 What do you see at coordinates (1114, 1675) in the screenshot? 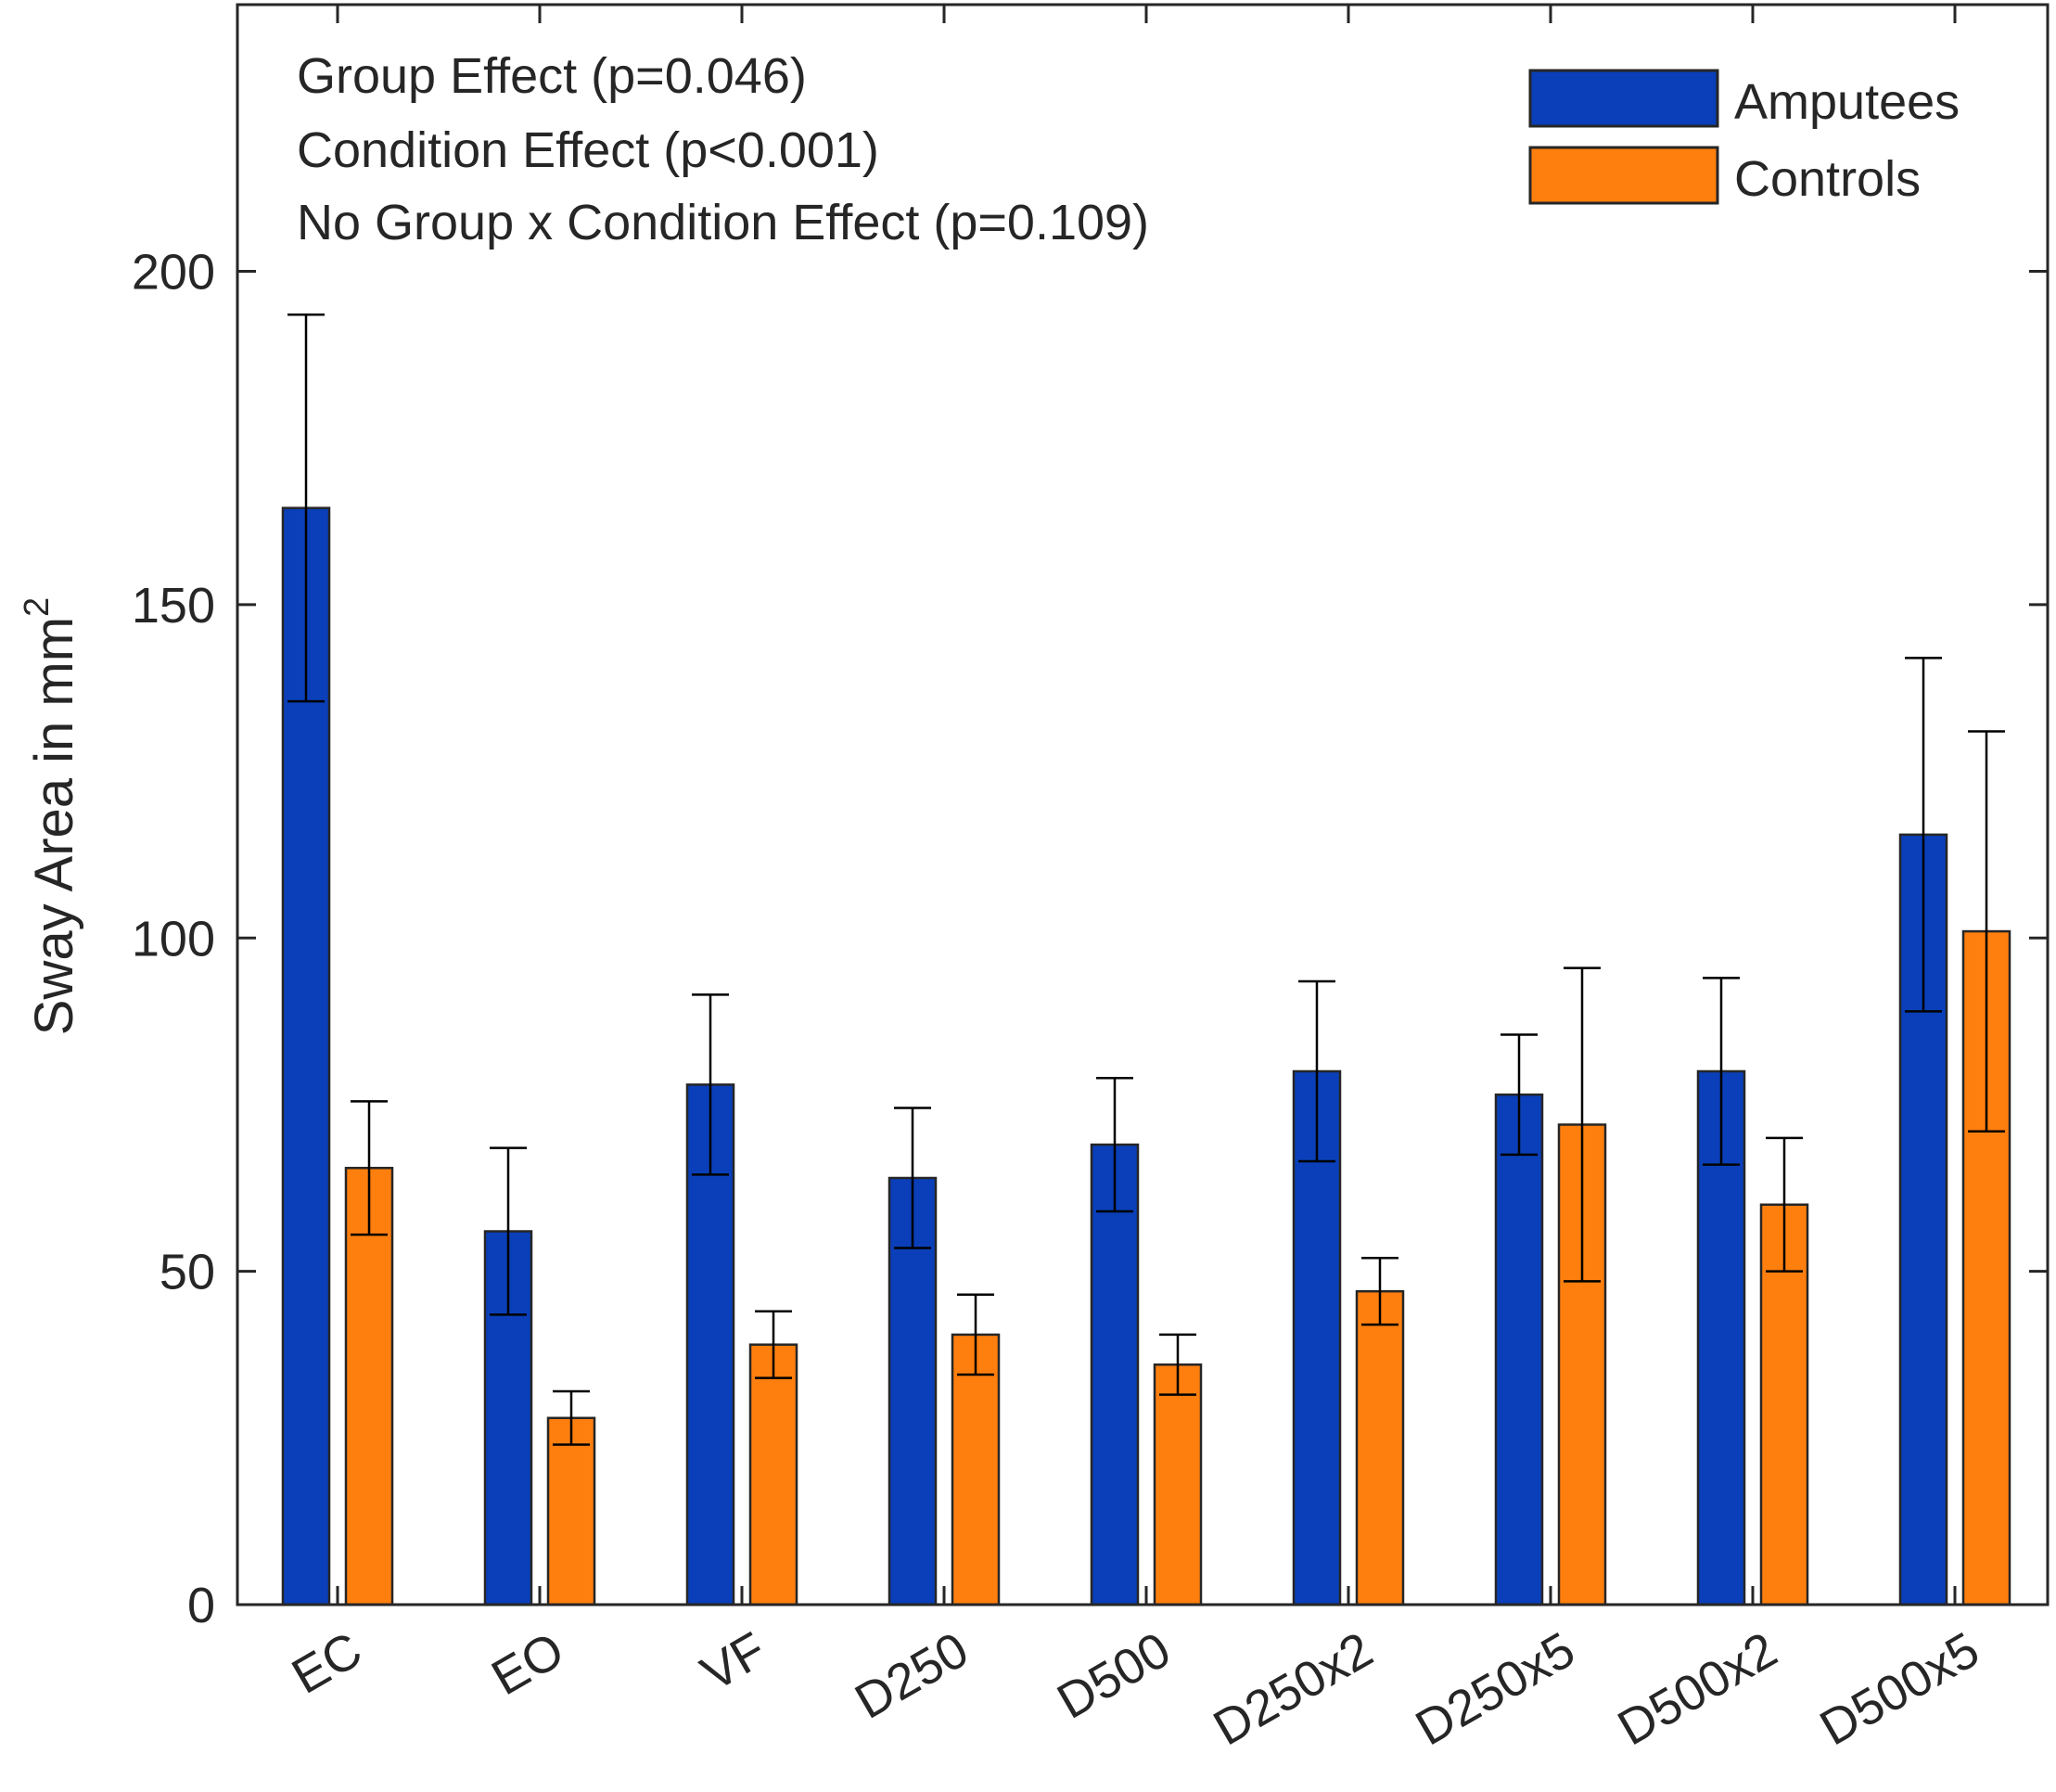
I see `x-tick-label-d500: D500` at bounding box center [1114, 1675].